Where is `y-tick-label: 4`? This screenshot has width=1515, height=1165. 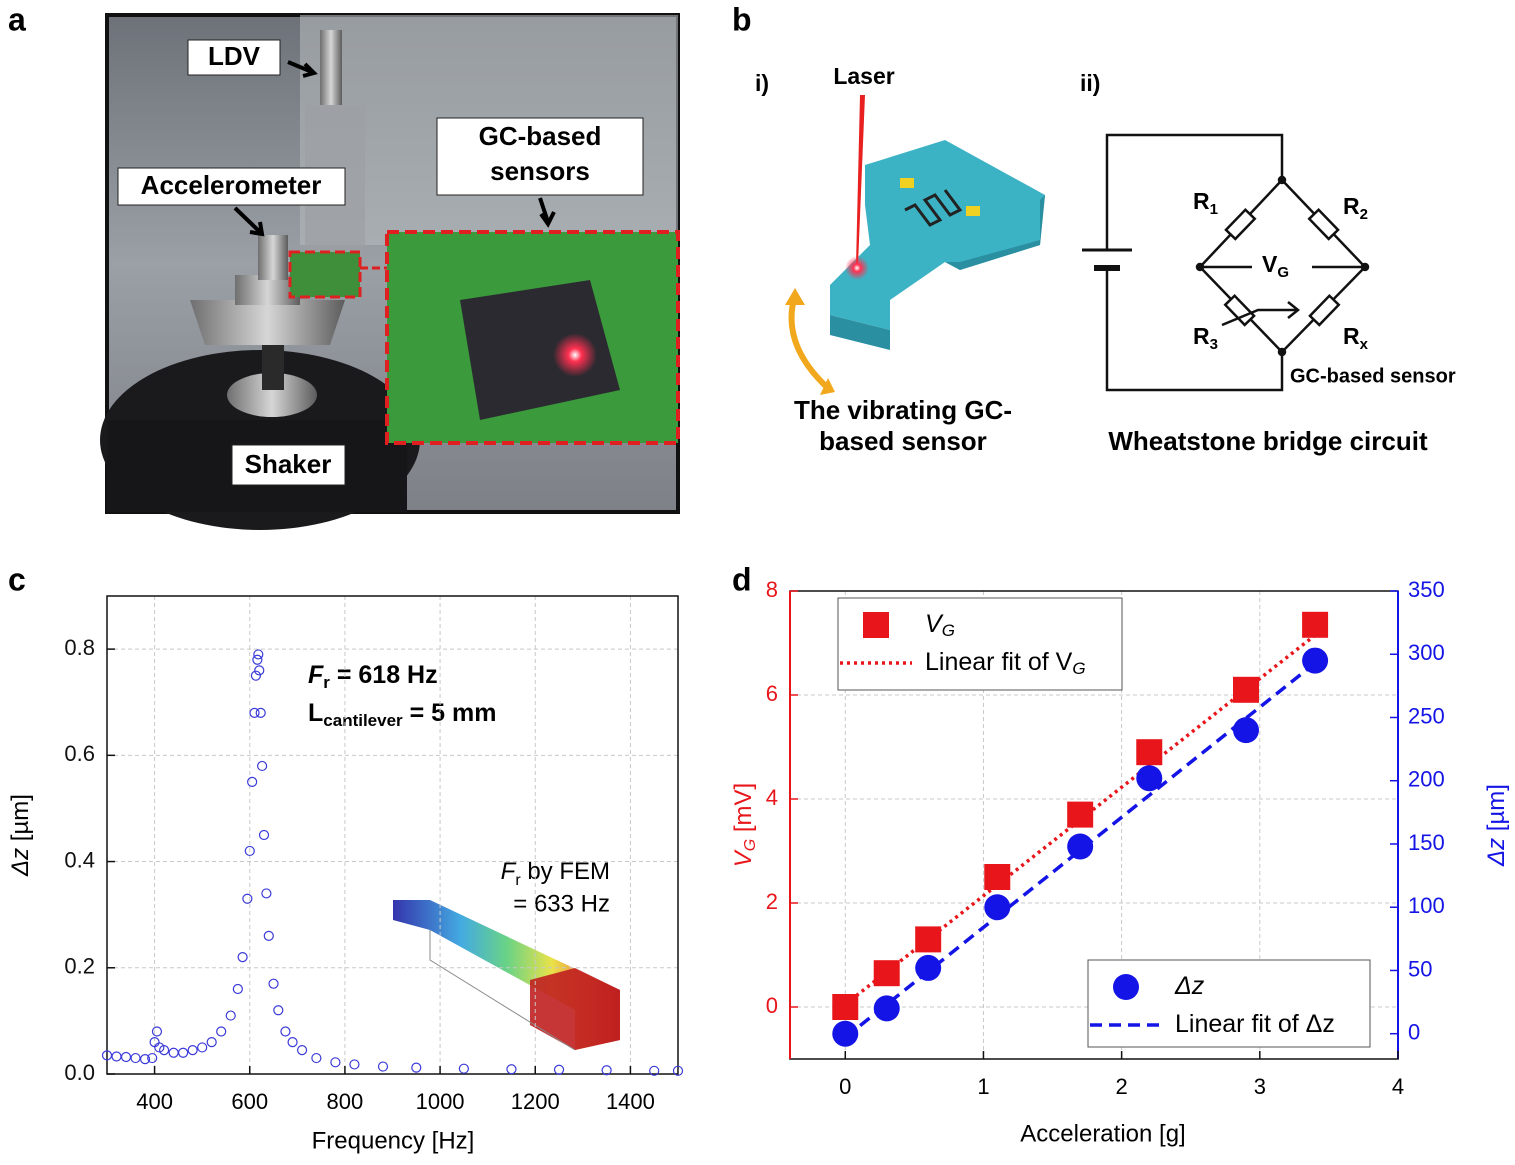 y-tick-label: 4 is located at coordinates (772, 797).